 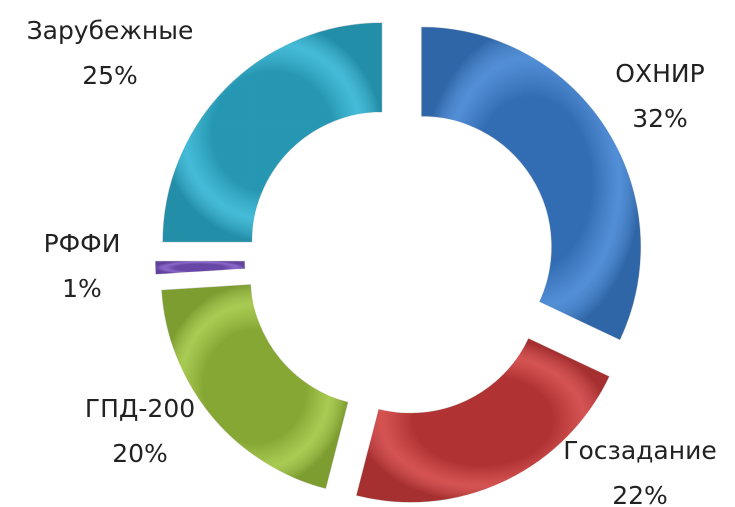 I want to click on segment-value: 20%, so click(x=140, y=453).